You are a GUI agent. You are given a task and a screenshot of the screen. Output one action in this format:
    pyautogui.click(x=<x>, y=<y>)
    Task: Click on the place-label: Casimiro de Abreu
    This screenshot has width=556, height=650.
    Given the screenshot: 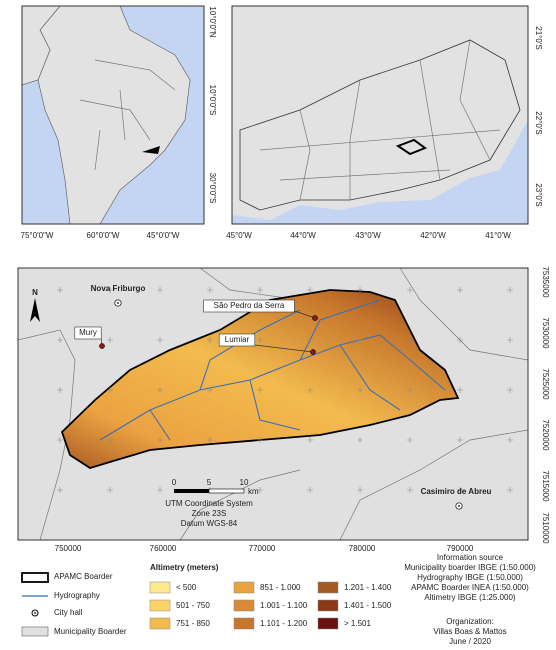 What is the action you would take?
    pyautogui.click(x=456, y=491)
    